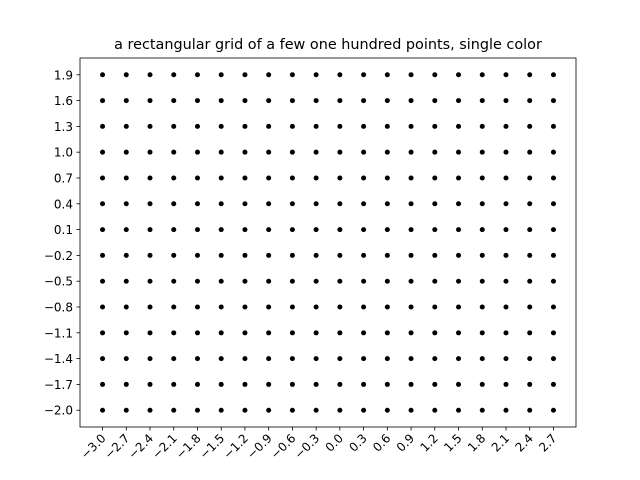 The width and height of the screenshot is (640, 480). What do you see at coordinates (259, 446) in the screenshot?
I see `x-tick-label: −0.9` at bounding box center [259, 446].